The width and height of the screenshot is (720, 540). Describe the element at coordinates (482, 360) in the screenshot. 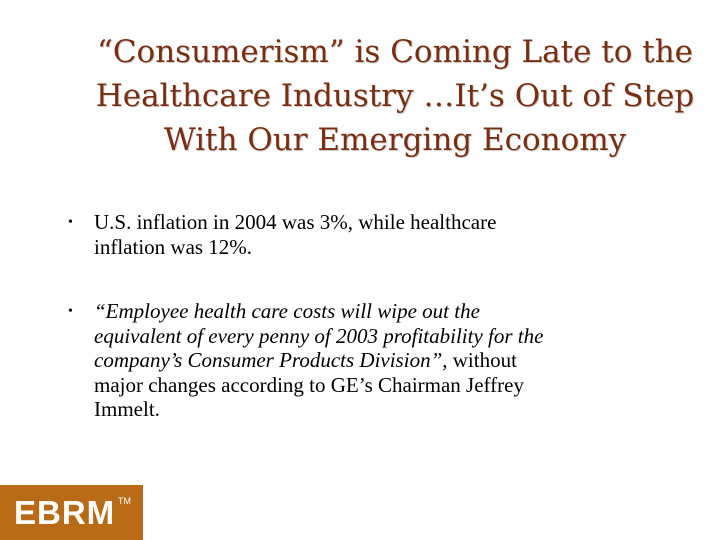

I see `bullet-2-line-3-rest: without` at that location.